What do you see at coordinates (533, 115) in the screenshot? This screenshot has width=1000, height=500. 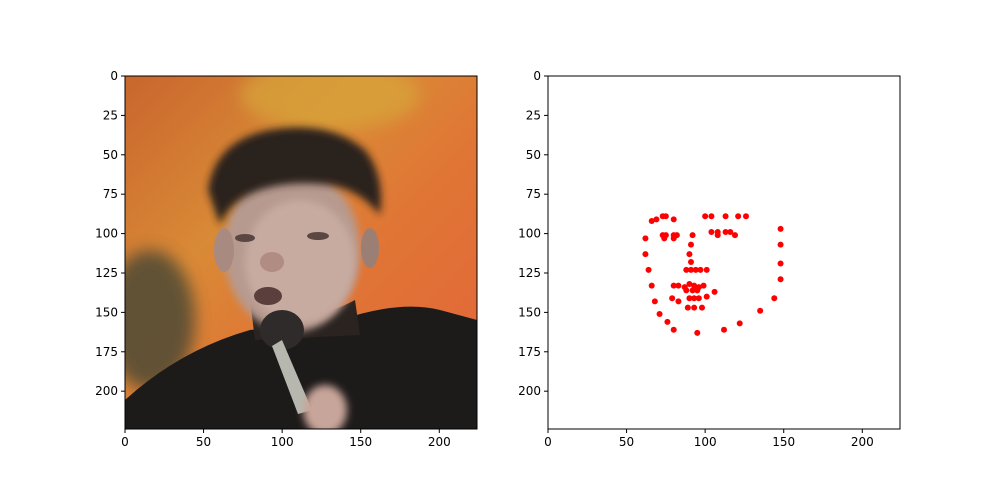 I see `right-y-tick-label: 25` at bounding box center [533, 115].